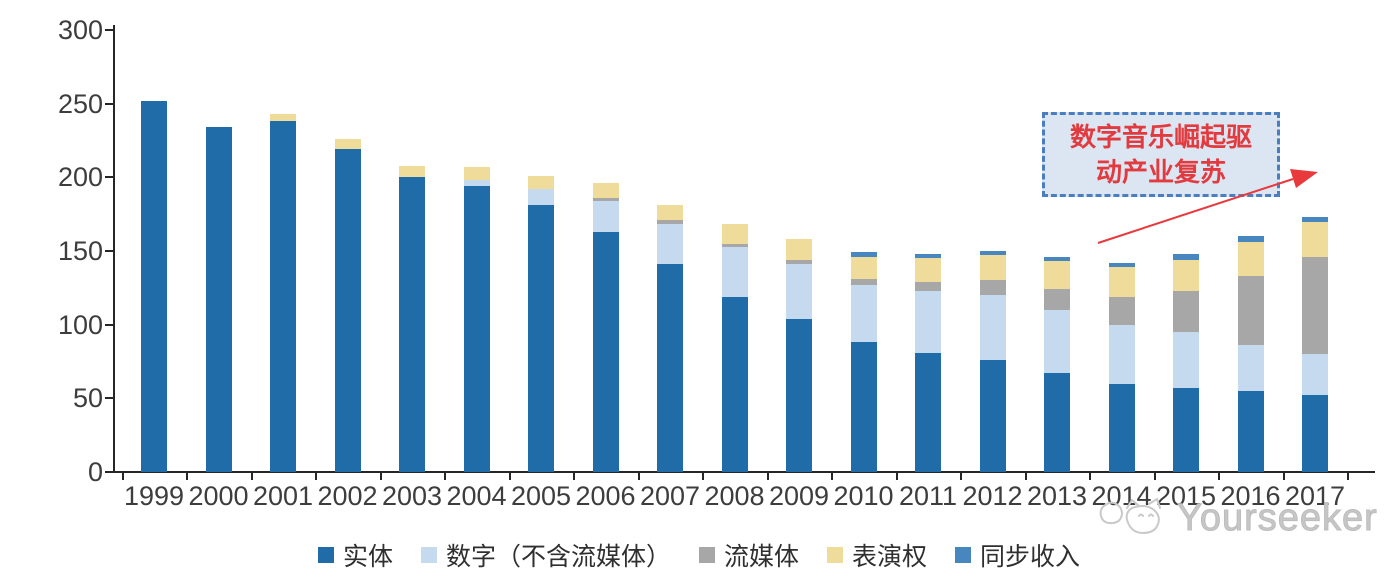 The height and width of the screenshot is (582, 1398). What do you see at coordinates (1057, 341) in the screenshot?
I see `bar-2013-digital-excl-streaming` at bounding box center [1057, 341].